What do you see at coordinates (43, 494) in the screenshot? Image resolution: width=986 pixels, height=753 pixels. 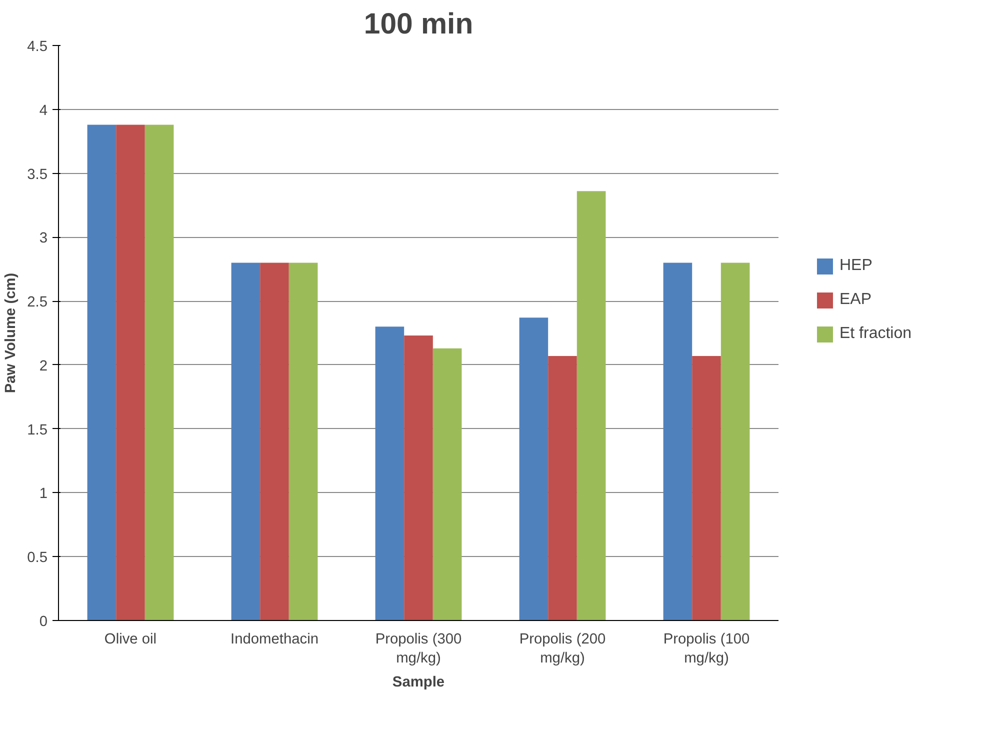 I see `y-tick-label: 1` at bounding box center [43, 494].